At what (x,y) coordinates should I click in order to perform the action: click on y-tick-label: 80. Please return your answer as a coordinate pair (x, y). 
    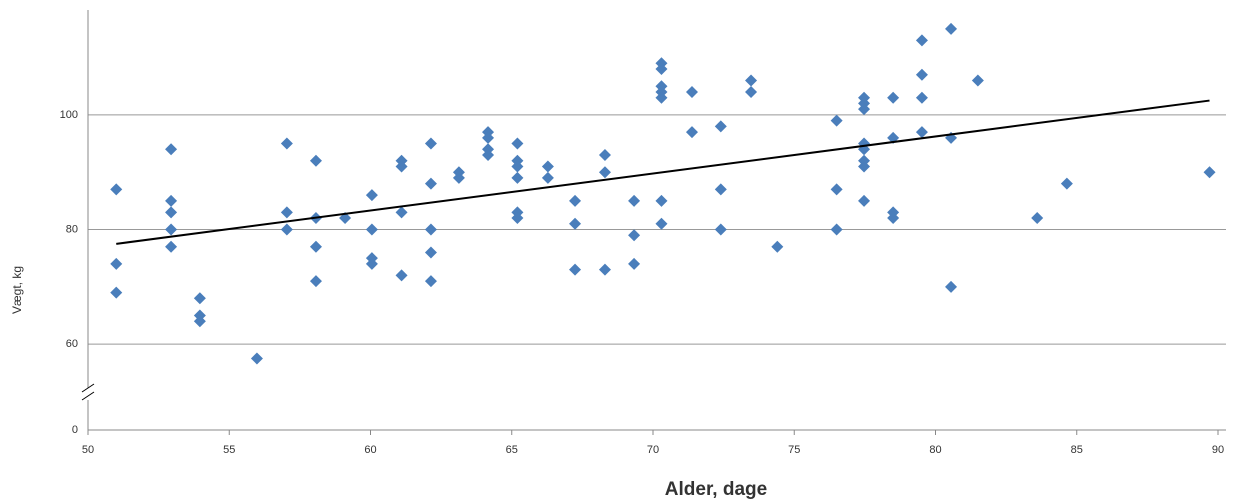
    Looking at the image, I should click on (72, 229).